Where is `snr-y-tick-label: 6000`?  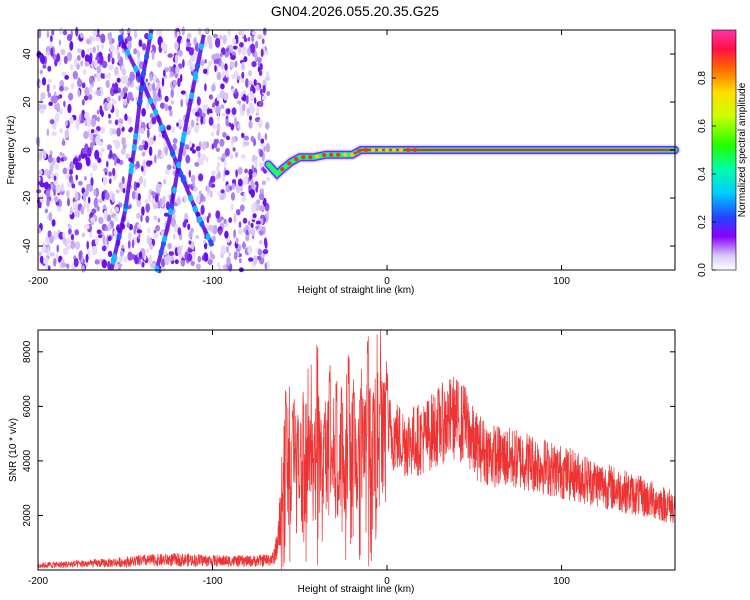 snr-y-tick-label: 6000 is located at coordinates (27, 406).